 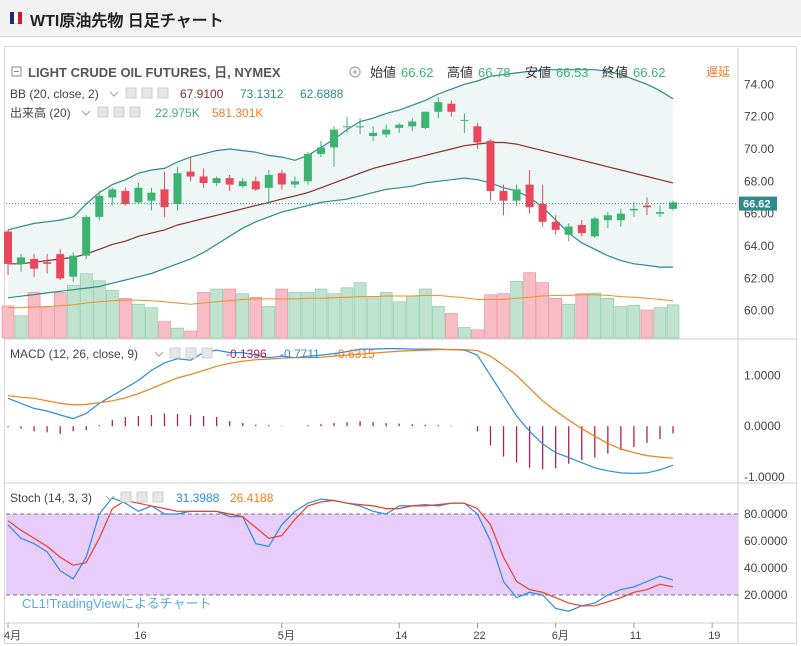 I want to click on stoch-axis-tick: 80.0000, so click(x=766, y=514).